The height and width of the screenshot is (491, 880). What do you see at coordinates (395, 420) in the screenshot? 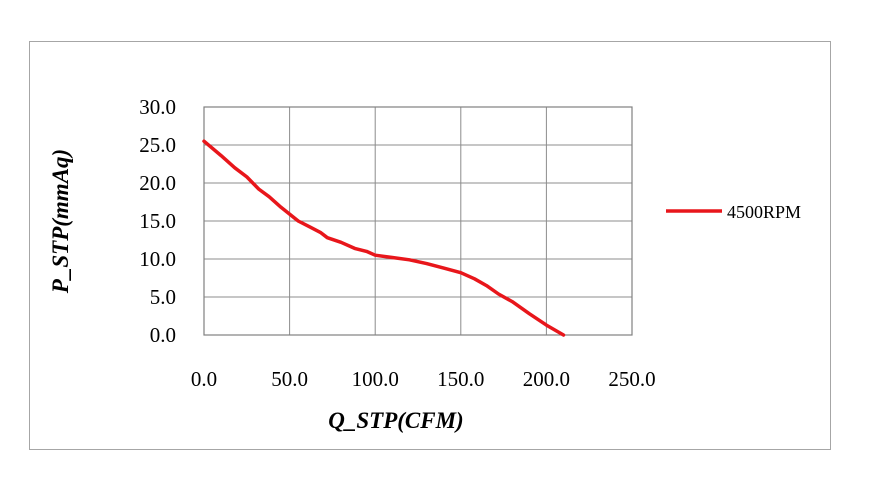
I see `x-axis-title: Q_STP(CFM)` at bounding box center [395, 420].